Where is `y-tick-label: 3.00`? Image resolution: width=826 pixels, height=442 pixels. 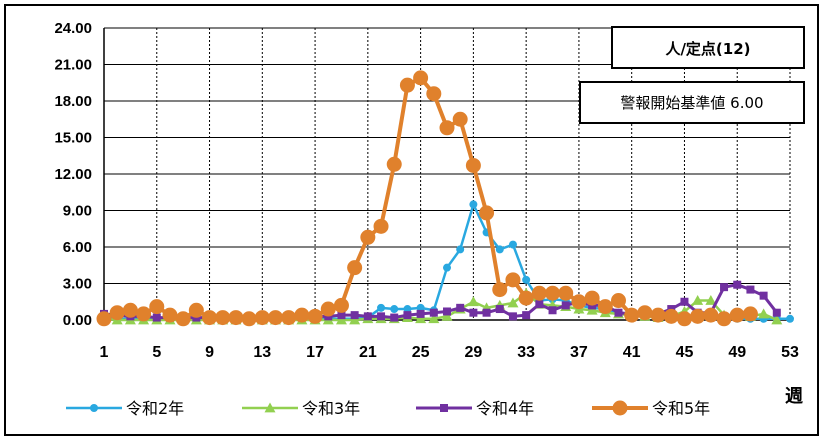 y-tick-label: 3.00 is located at coordinates (77, 284).